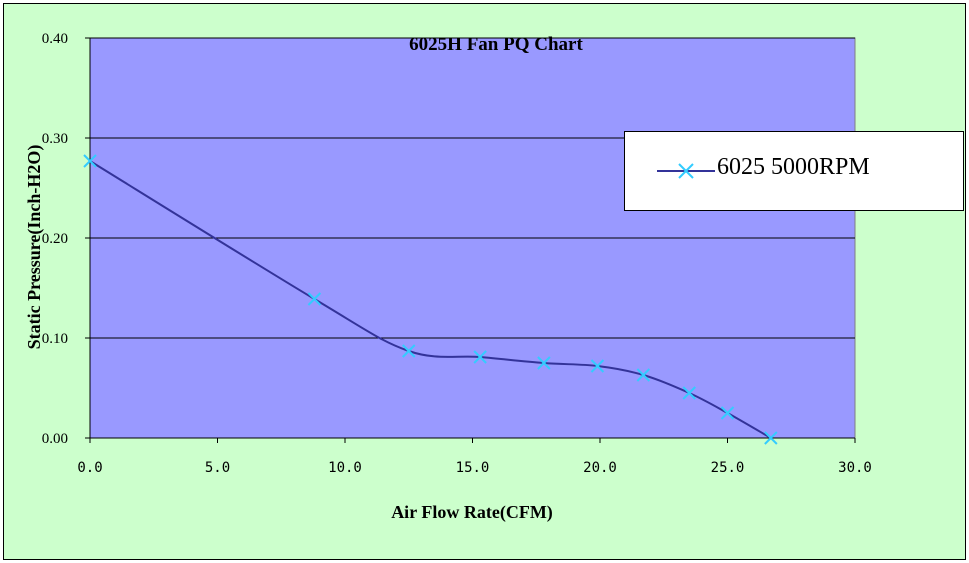  I want to click on y-axis-ticks: 0.00 0.10 0.20 0.30 0.40, so click(66, 239).